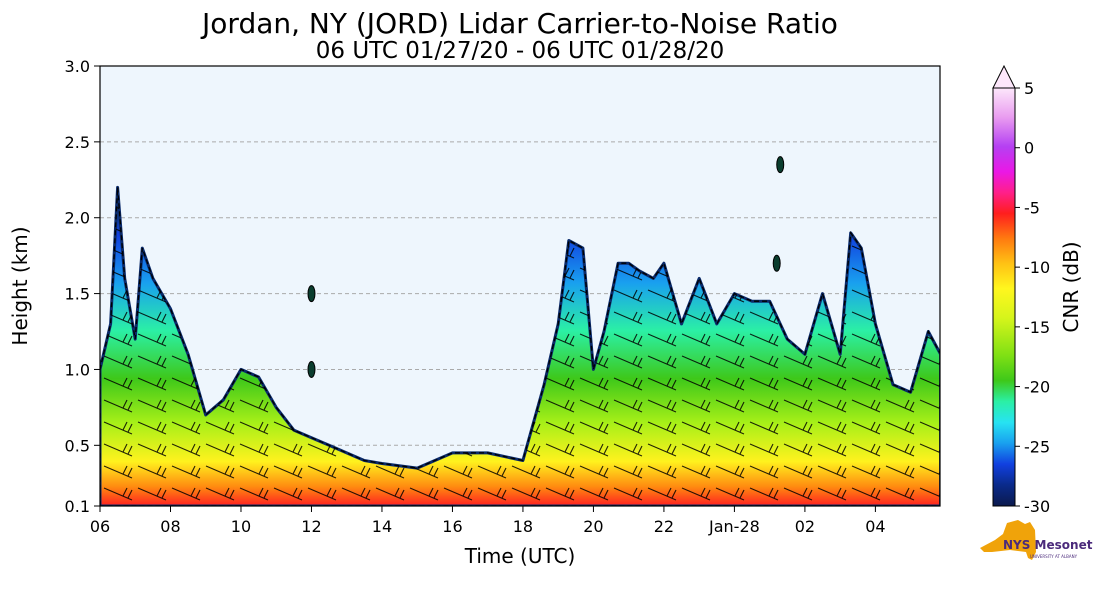 The image size is (1093, 600). I want to click on x-tick-label: 12, so click(311, 526).